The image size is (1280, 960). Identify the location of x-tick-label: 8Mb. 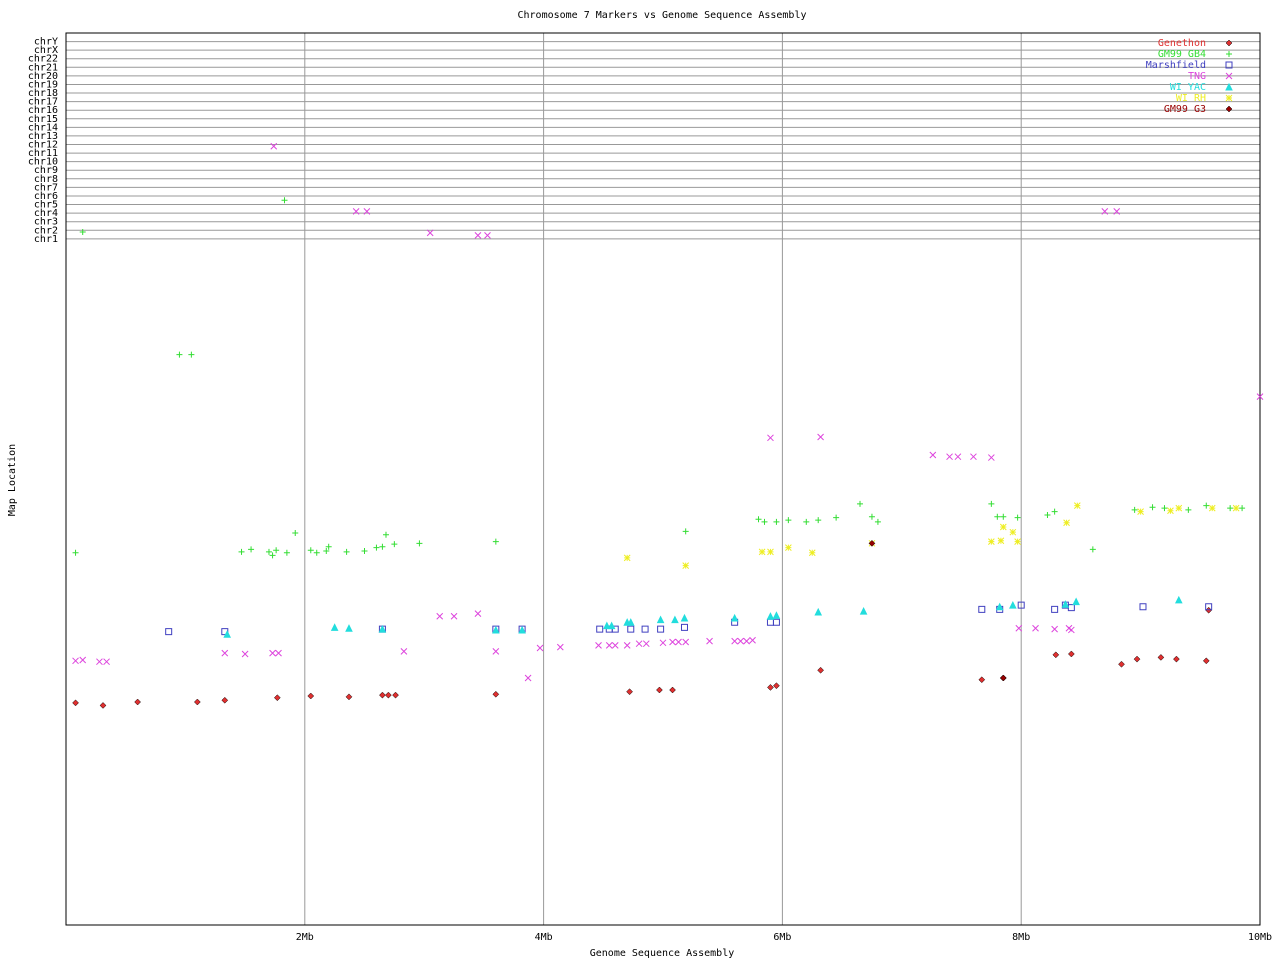
(1021, 937).